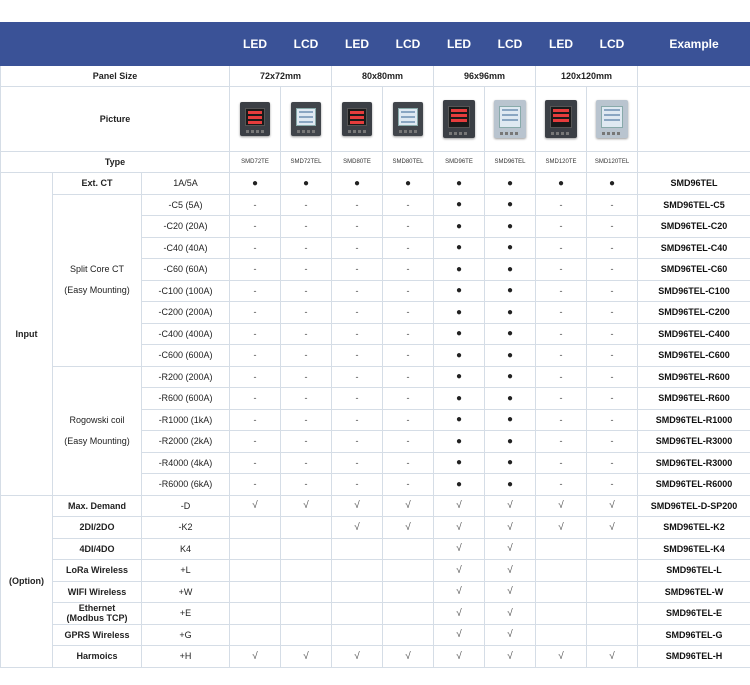 The height and width of the screenshot is (685, 750). I want to click on example-model: SMD96TEL-E, so click(693, 613).